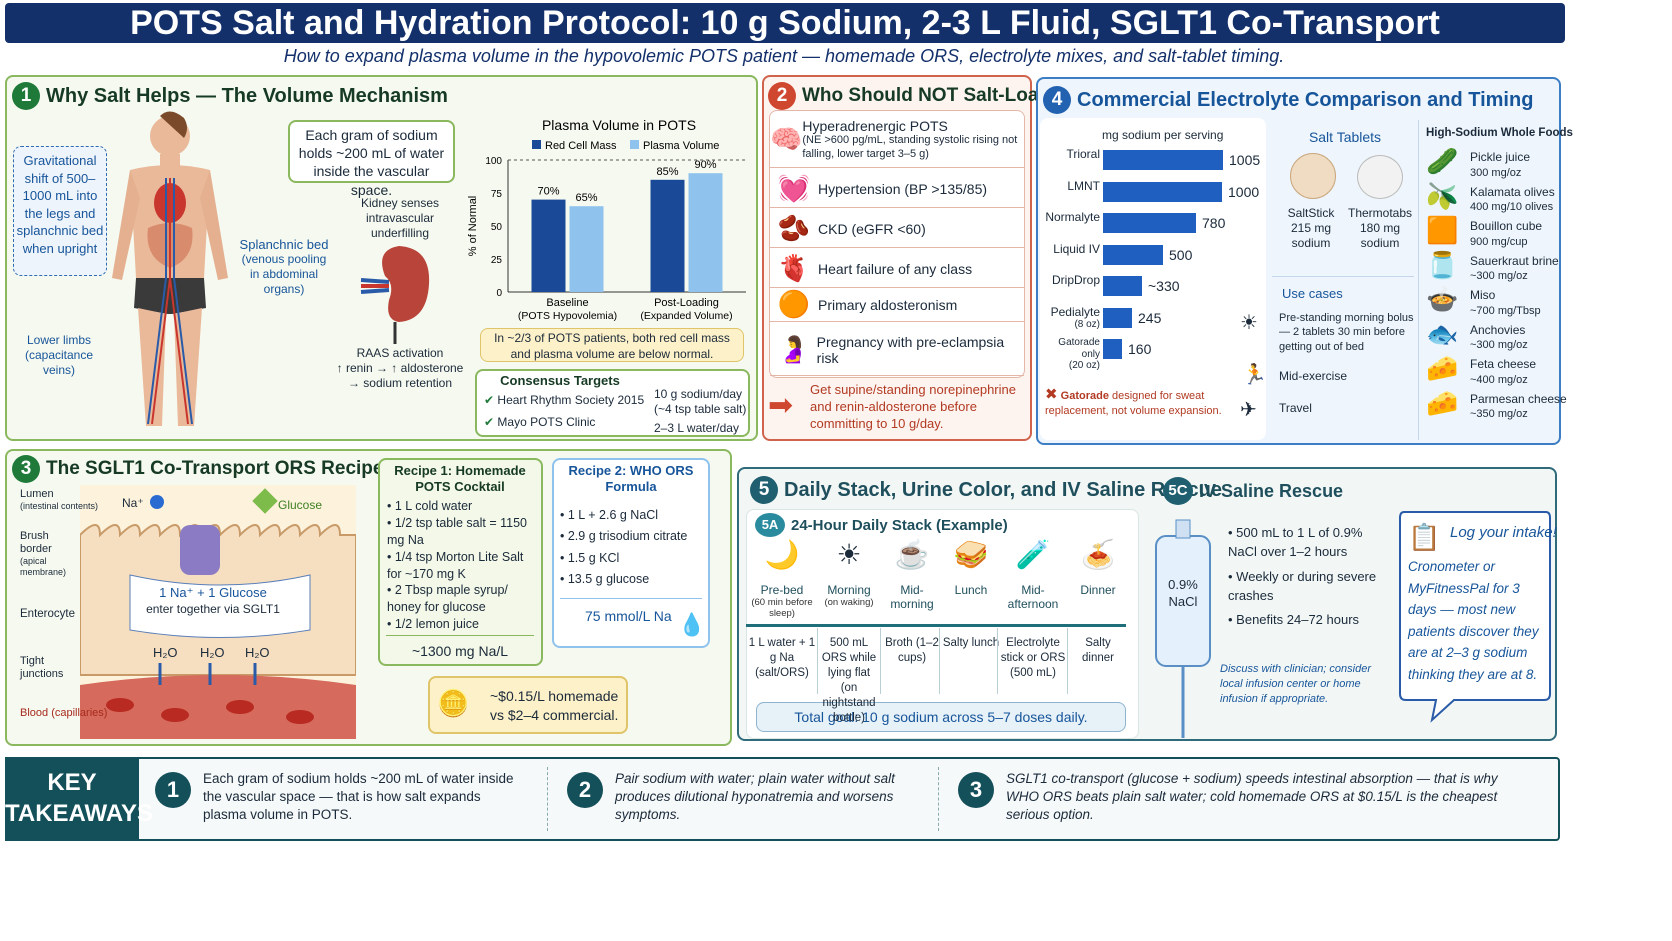 This screenshot has height=941, width=1672. What do you see at coordinates (64, 713) in the screenshot?
I see `label-blood: Blood (capillaries)` at bounding box center [64, 713].